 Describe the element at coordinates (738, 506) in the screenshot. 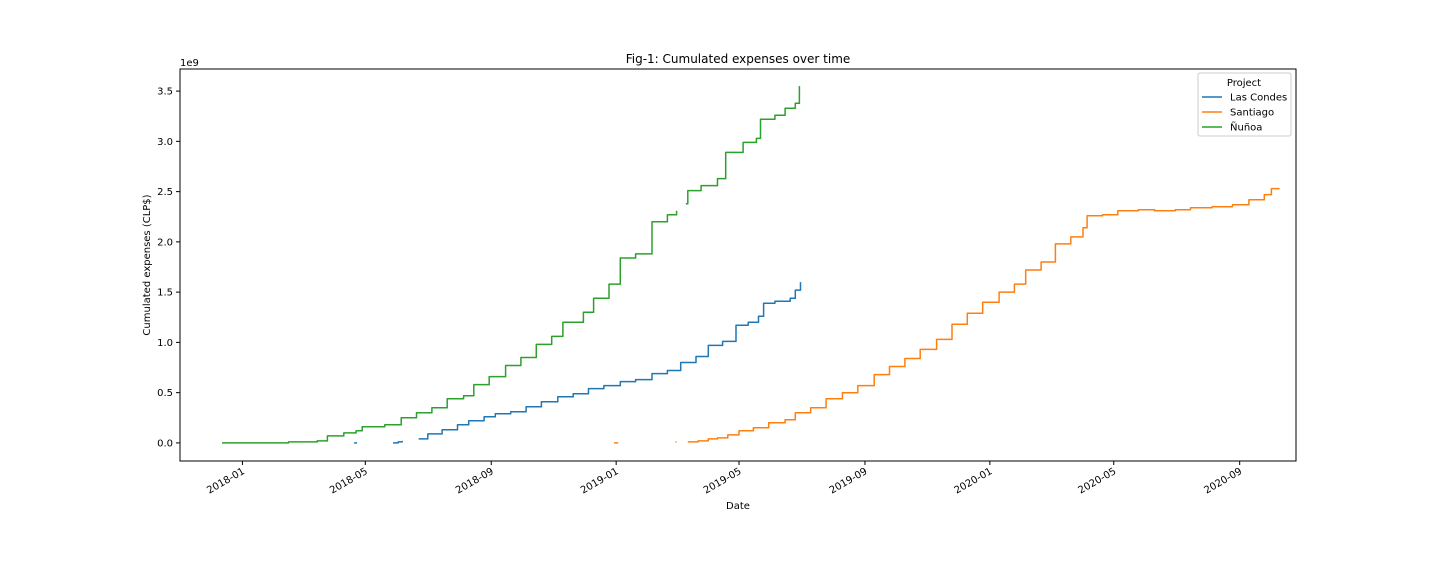

I see `x-axis-label: Date` at that location.